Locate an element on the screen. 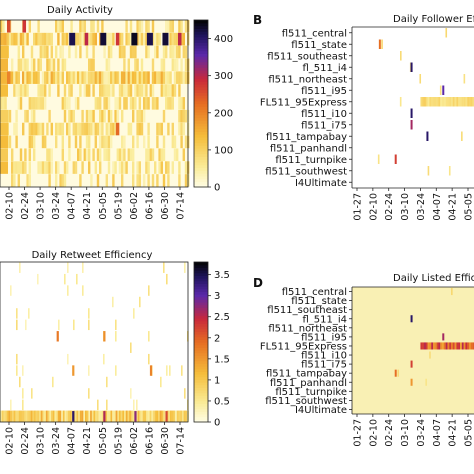 This screenshot has width=474, height=474. y-tick-label: fl511_tampabay is located at coordinates (306, 137).